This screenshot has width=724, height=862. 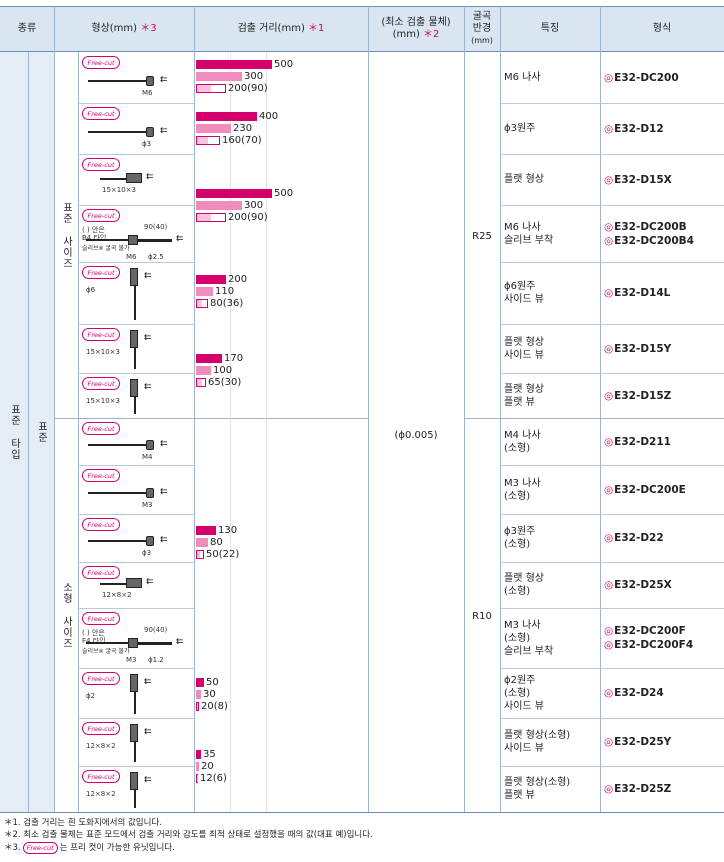 I want to click on feature-cell: 플랫 형상 (소형), so click(x=550, y=585).